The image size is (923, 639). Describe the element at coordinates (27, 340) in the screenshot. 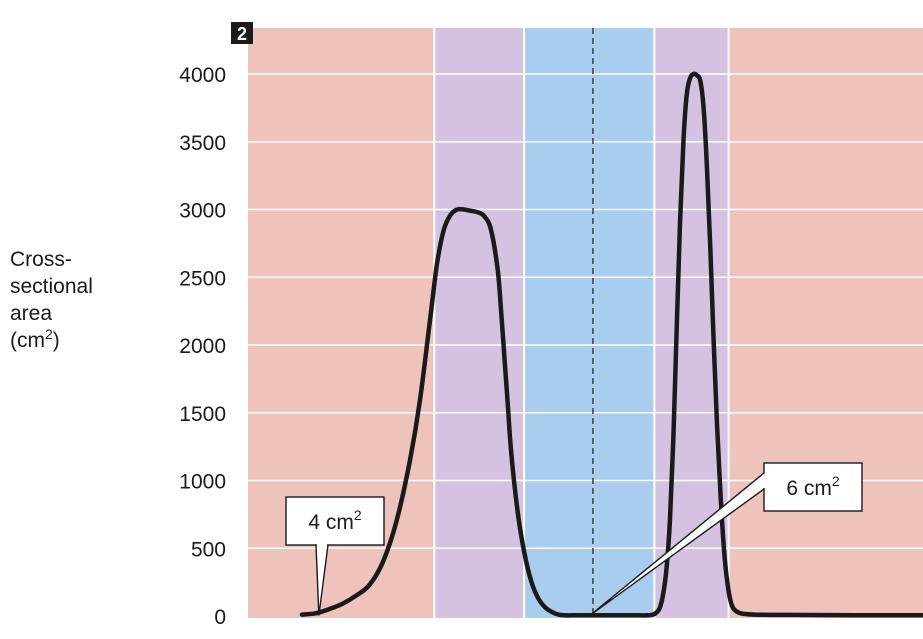

I see `y-axis-unit-open: (cm` at that location.